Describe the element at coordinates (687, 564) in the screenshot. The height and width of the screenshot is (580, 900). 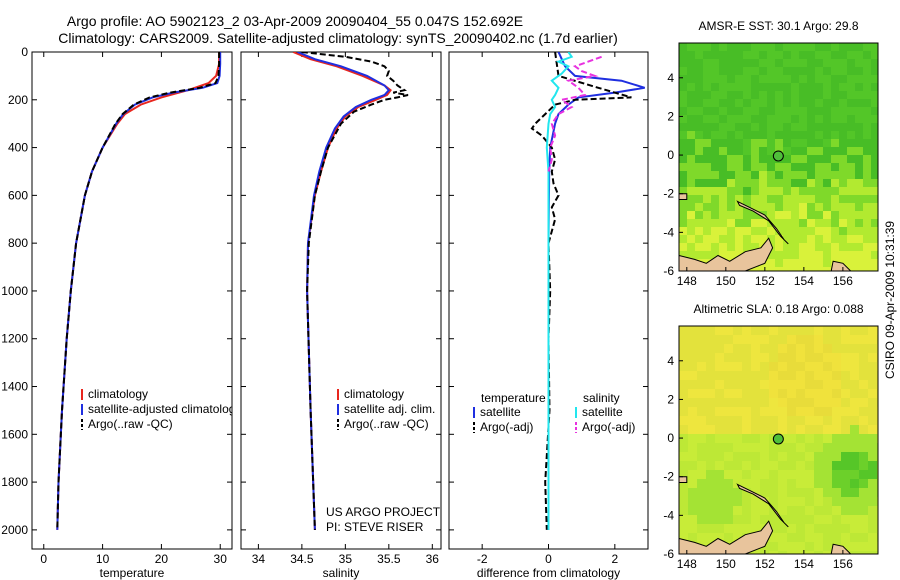
I see `sla-map-xtick-label: 148` at that location.